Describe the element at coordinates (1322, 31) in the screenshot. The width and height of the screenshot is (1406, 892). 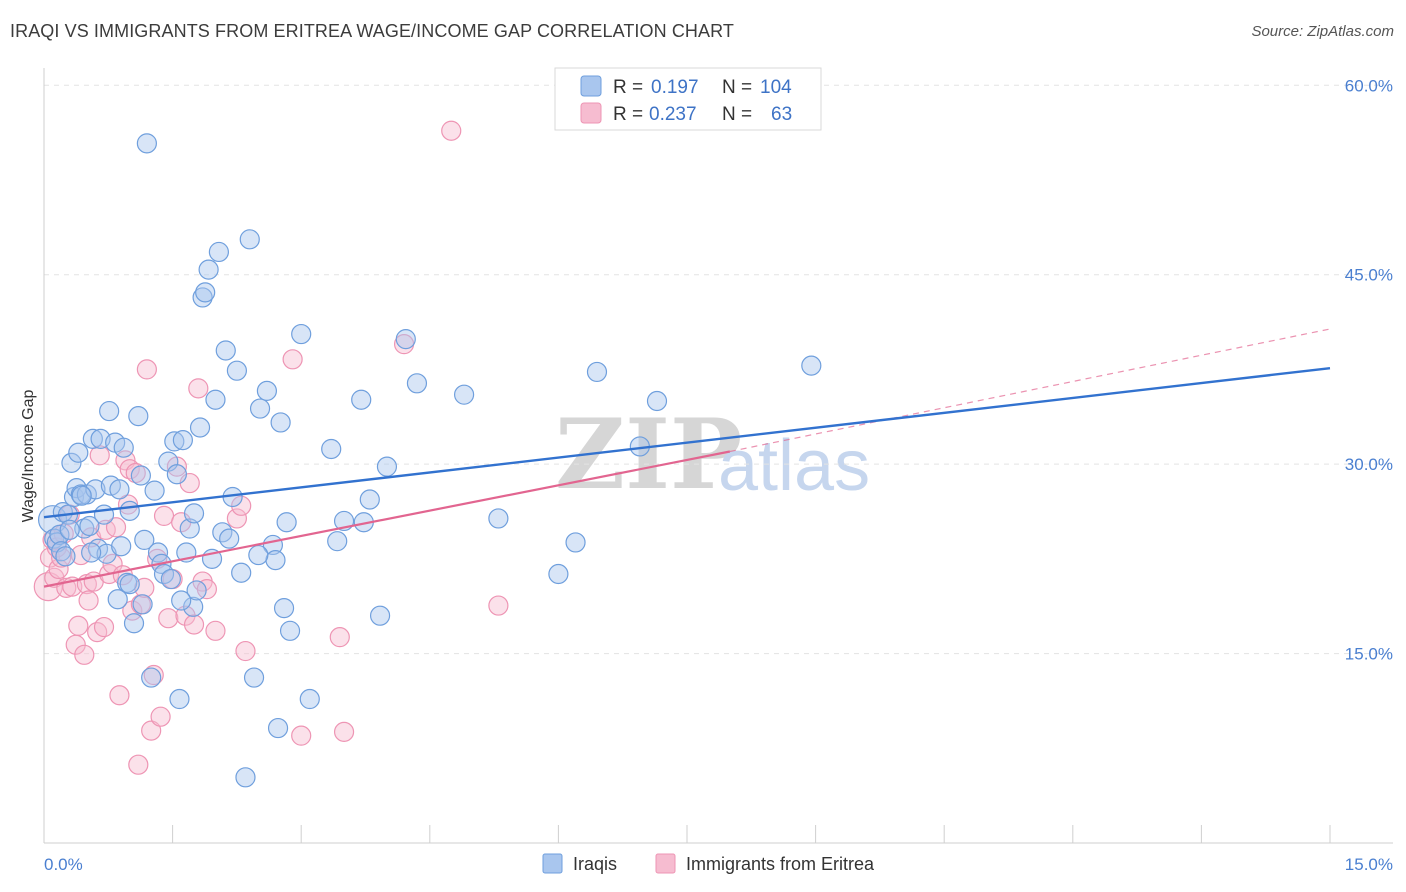
I see `source-credit: Source: ZipAtlas.com` at that location.